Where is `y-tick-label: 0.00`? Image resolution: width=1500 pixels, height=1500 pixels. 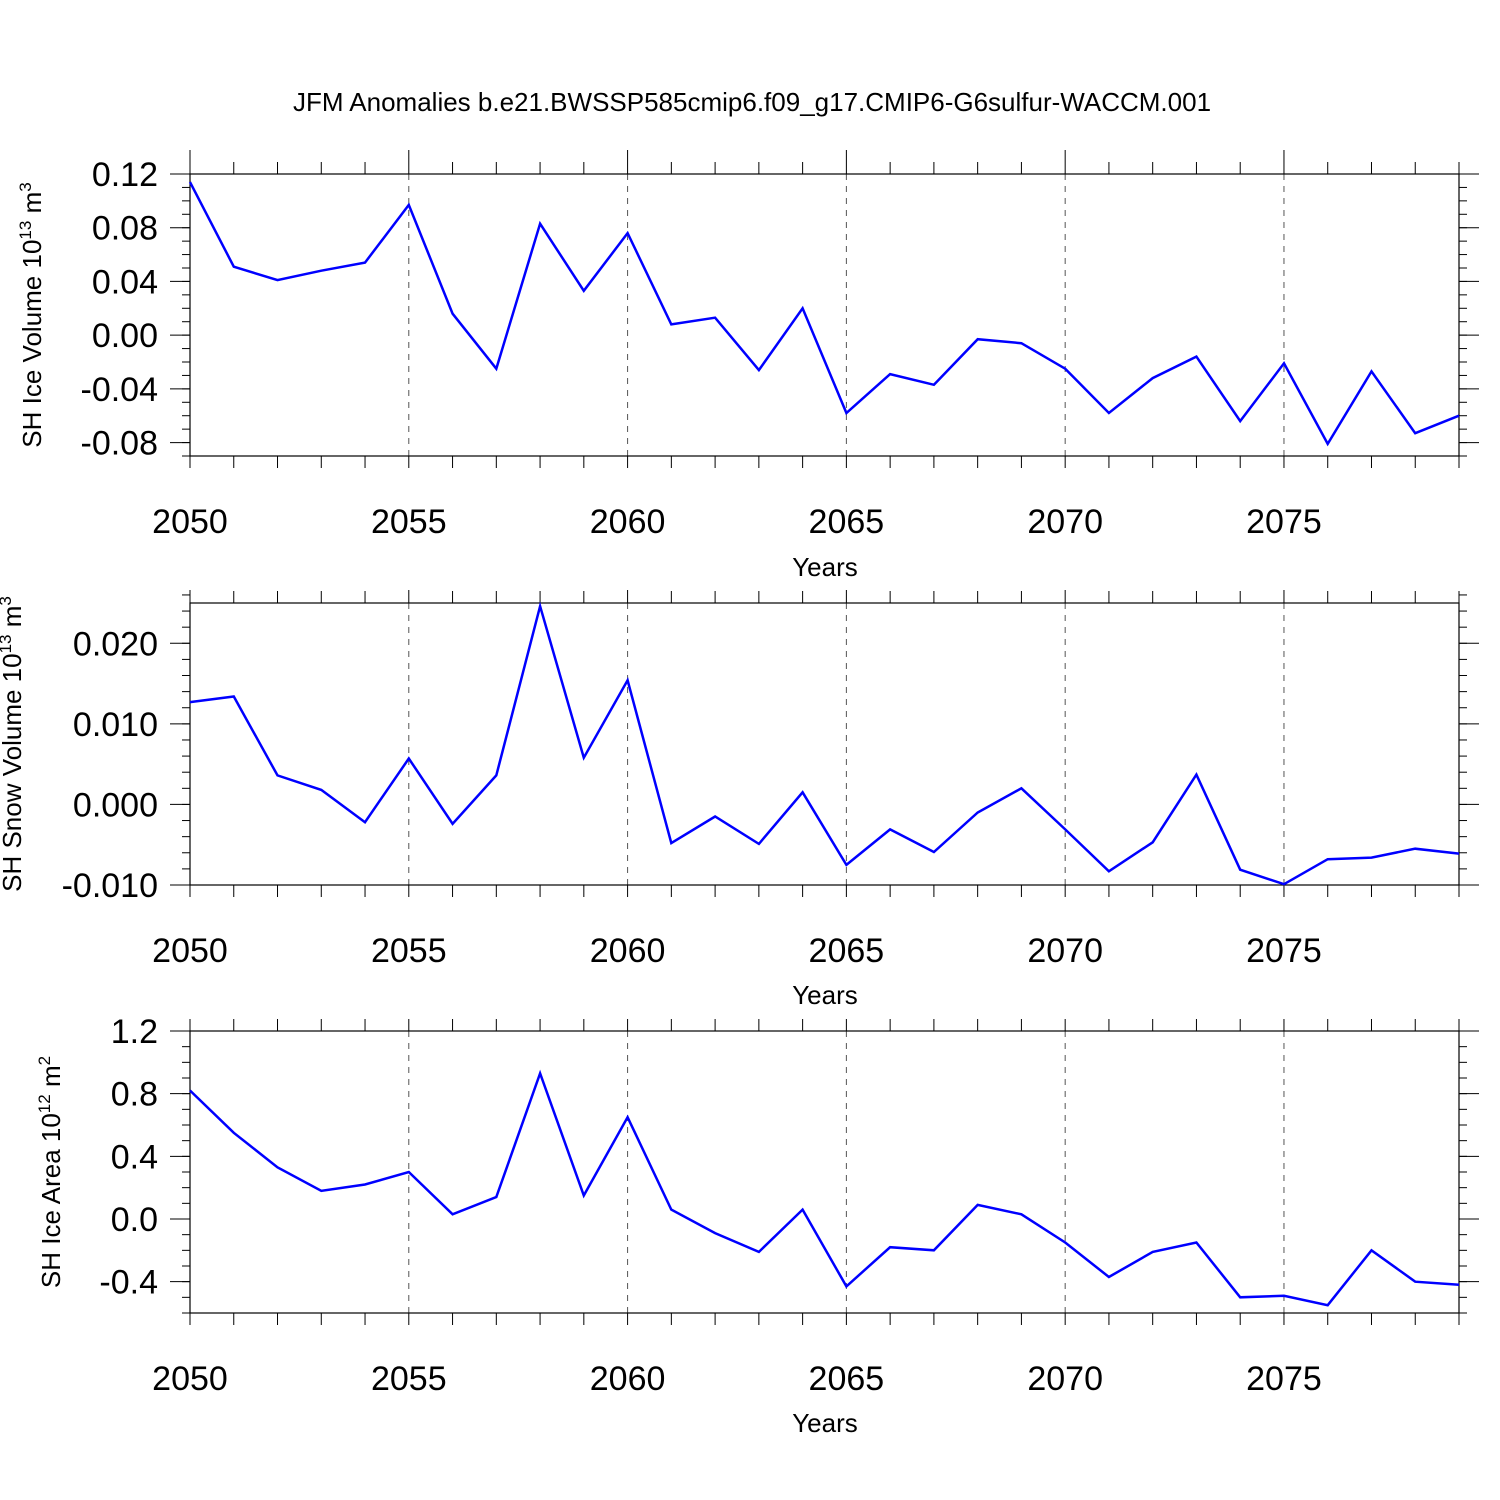 y-tick-label: 0.00 is located at coordinates (125, 336).